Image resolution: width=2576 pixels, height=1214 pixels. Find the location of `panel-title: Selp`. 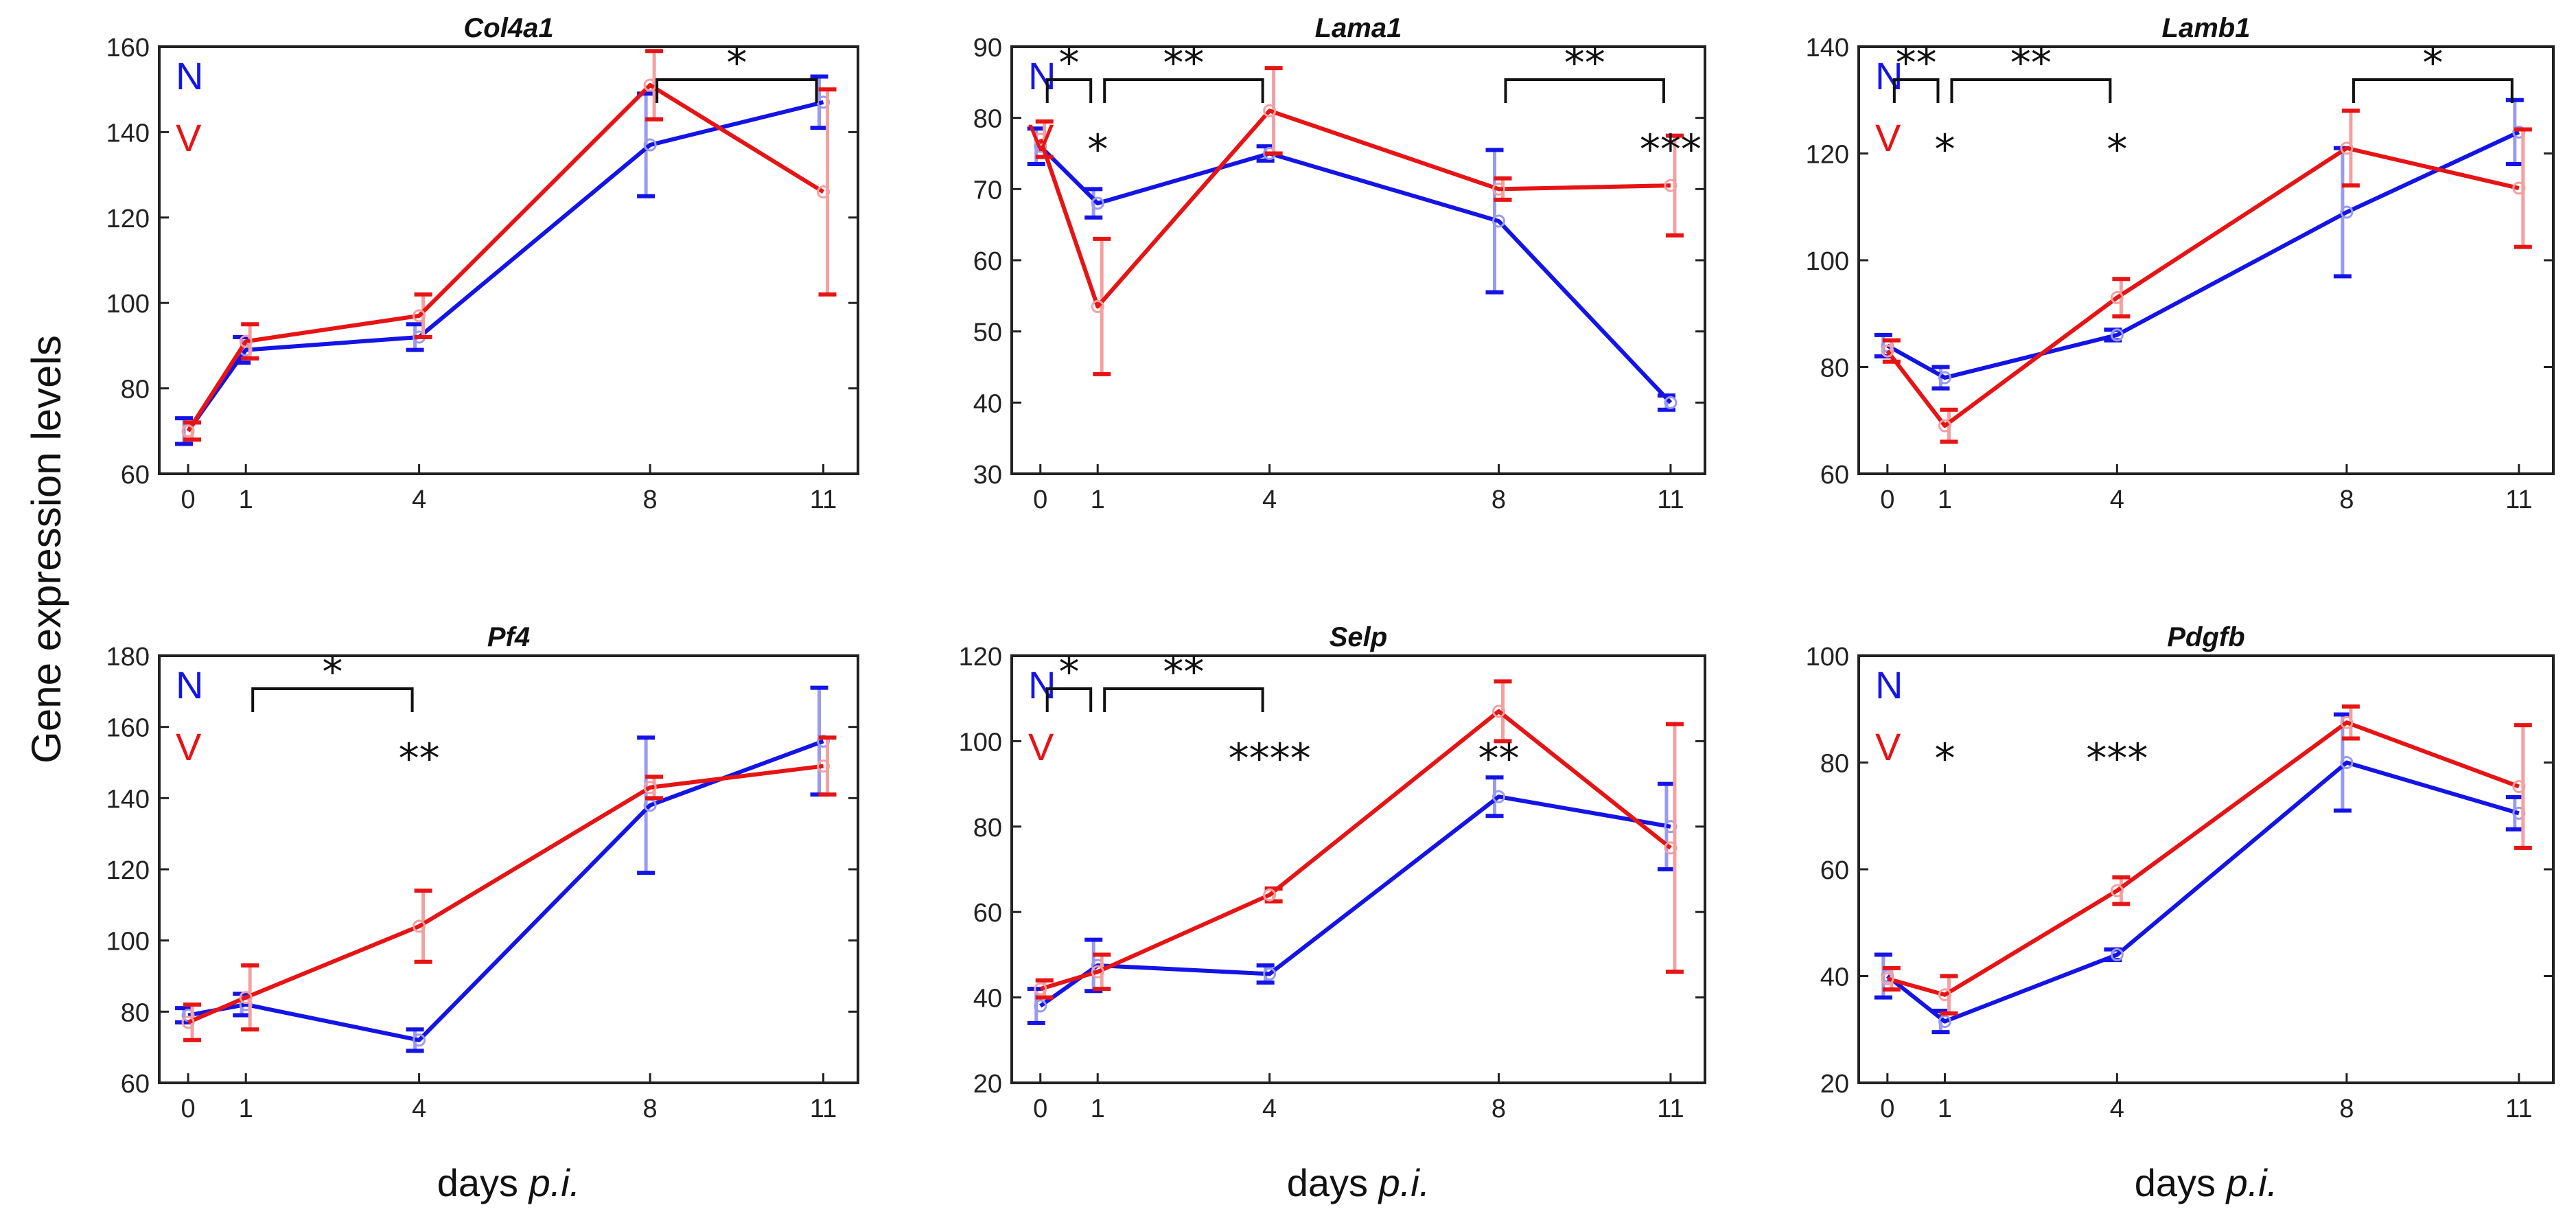

panel-title: Selp is located at coordinates (1358, 637).